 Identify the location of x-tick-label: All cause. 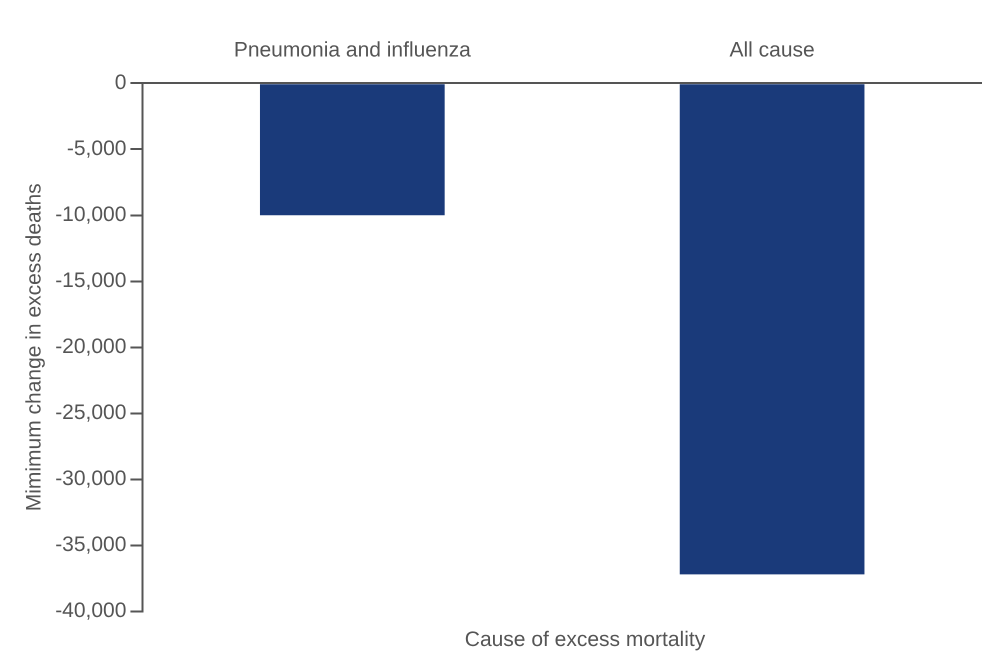
(772, 50).